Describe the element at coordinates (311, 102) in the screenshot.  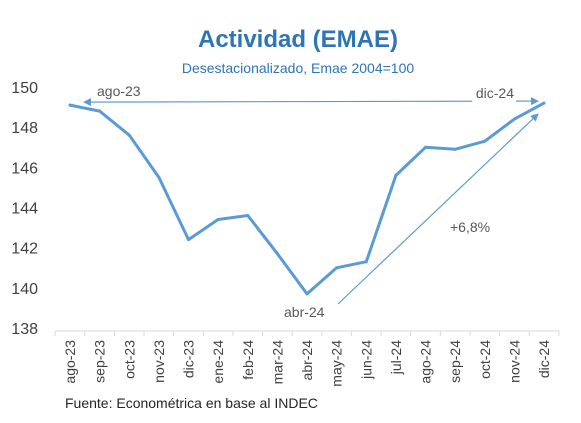
I see `range-arrow` at that location.